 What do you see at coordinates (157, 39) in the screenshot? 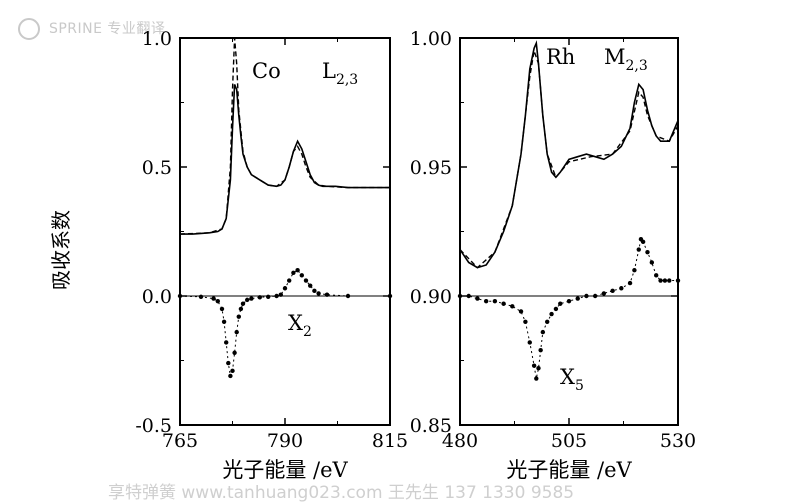
I see `y-tick-label: 1.0` at bounding box center [157, 39].